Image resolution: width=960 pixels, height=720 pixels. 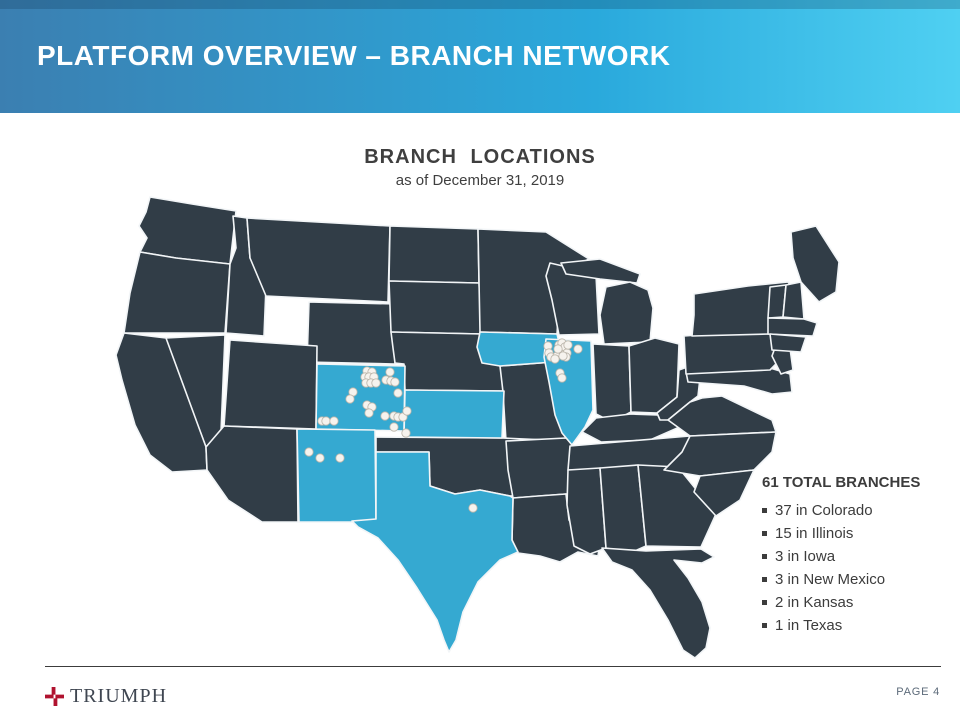 I want to click on legend-item-label: 2 in Kansas, so click(x=814, y=602).